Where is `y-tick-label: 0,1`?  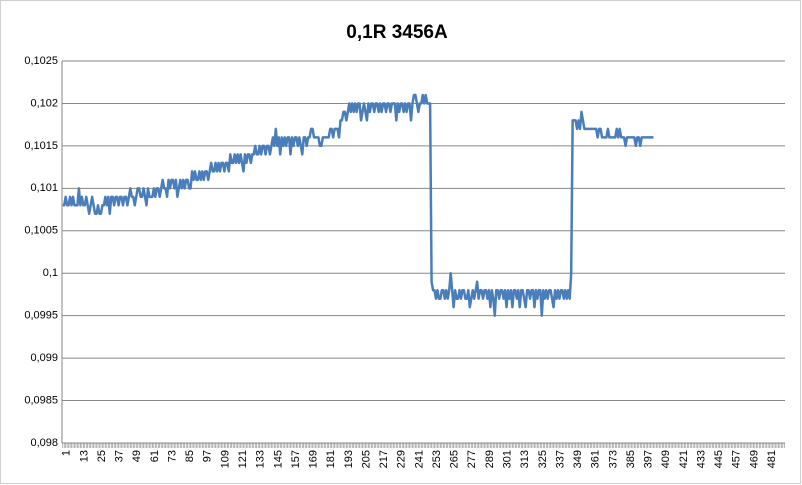 y-tick-label: 0,1 is located at coordinates (50, 273).